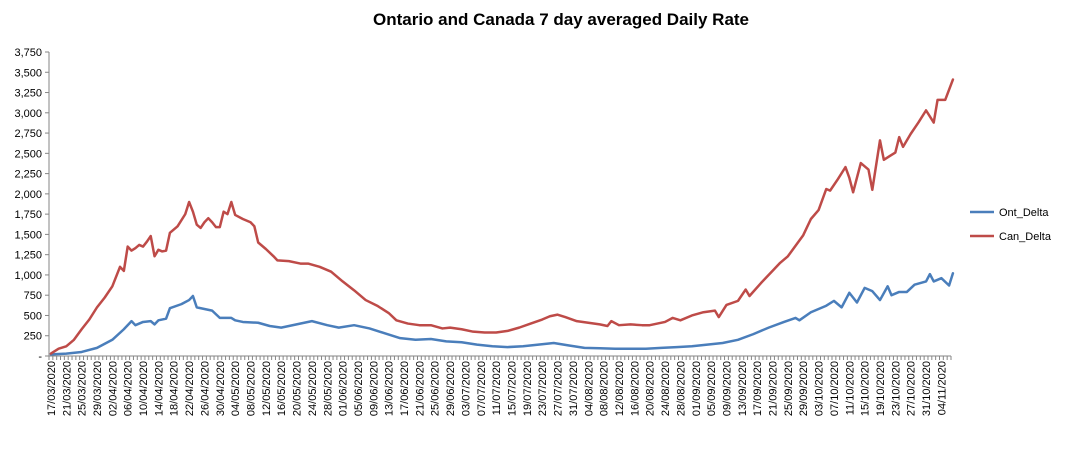  What do you see at coordinates (881, 388) in the screenshot?
I see `x-tick-label: 19/10/2020` at bounding box center [881, 388].